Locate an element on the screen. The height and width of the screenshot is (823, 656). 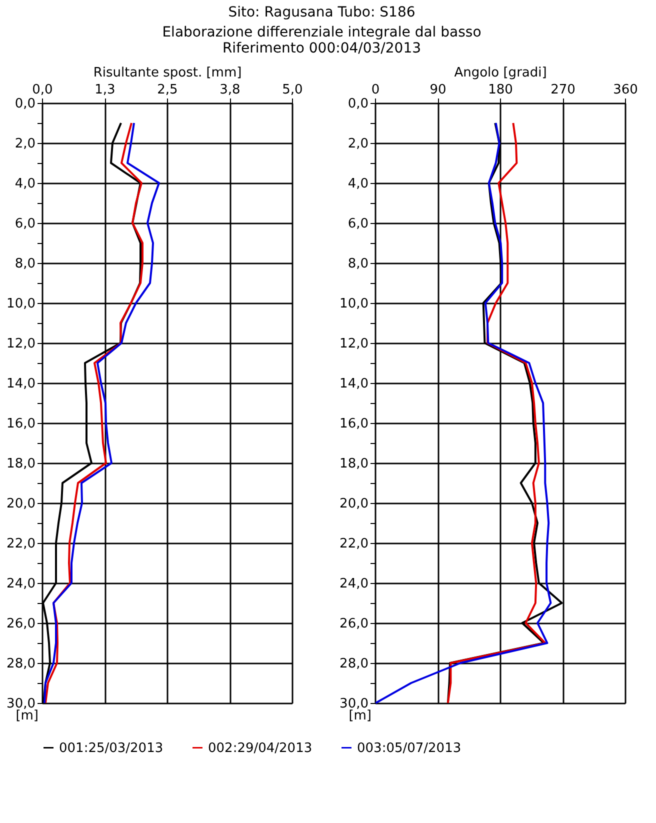
legend-label: 003:05/07/2013 is located at coordinates (409, 748).